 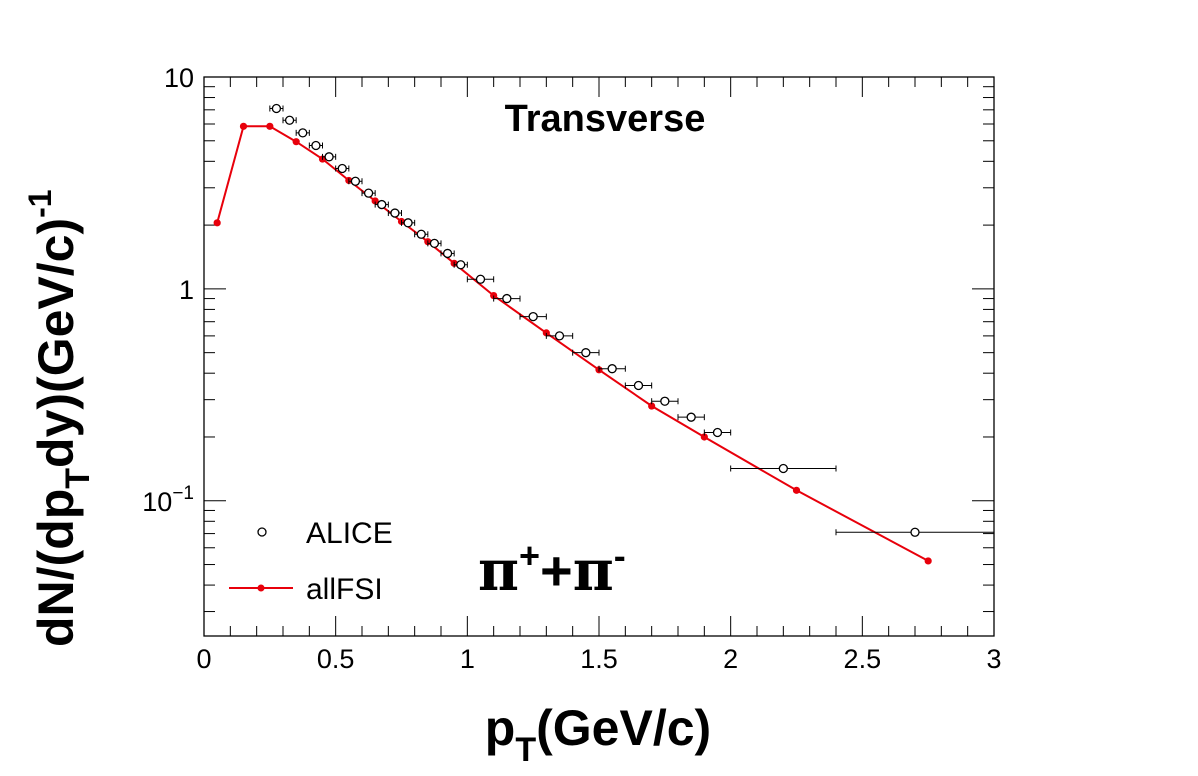 I want to click on legend: ALICE allFSI, so click(x=311, y=561).